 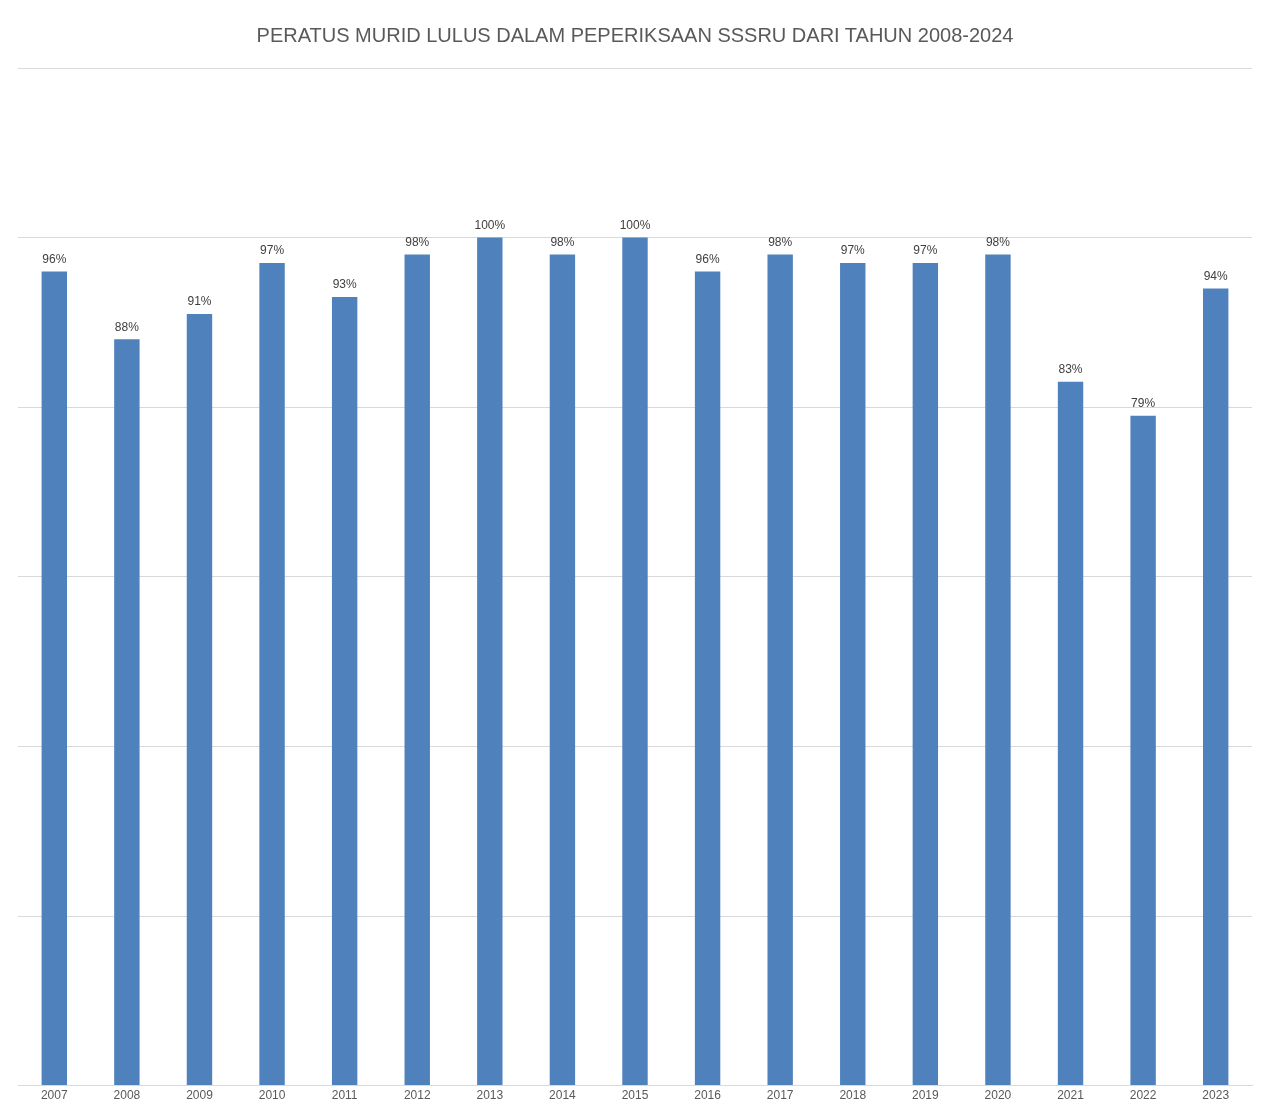 What do you see at coordinates (127, 326) in the screenshot?
I see `data-label: 88%` at bounding box center [127, 326].